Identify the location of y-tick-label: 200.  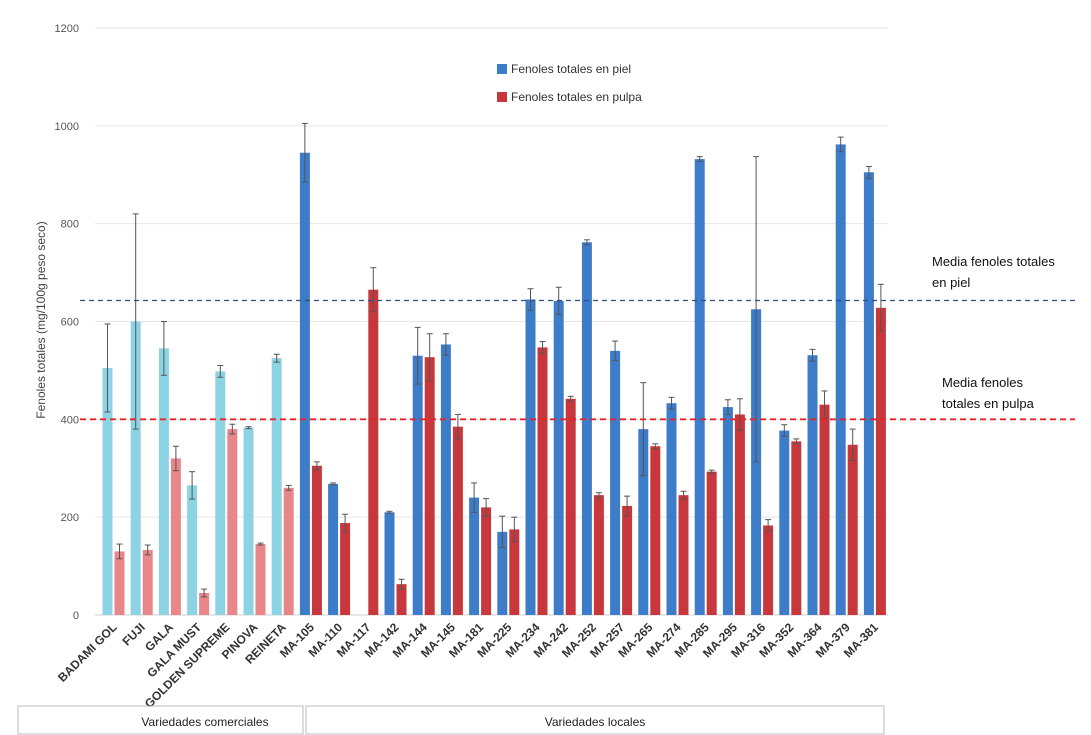
(70, 518).